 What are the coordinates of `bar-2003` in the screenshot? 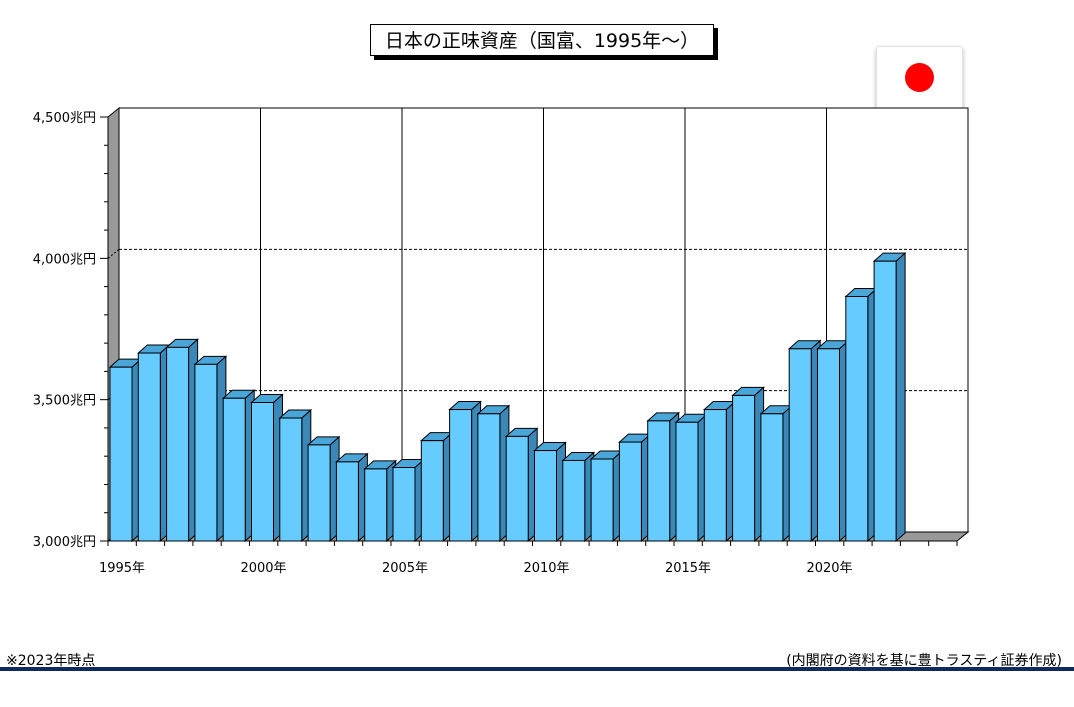 It's located at (352, 497).